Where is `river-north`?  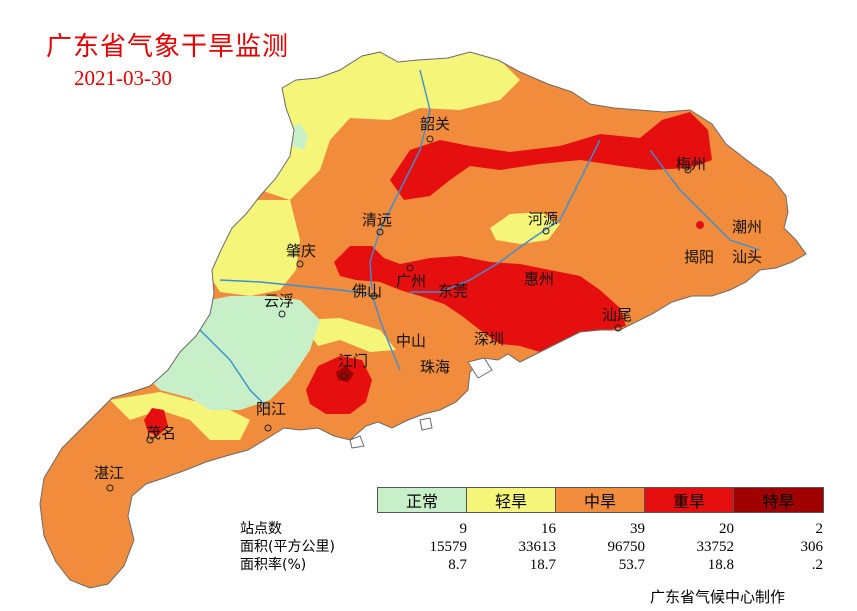
river-north is located at coordinates (400, 180).